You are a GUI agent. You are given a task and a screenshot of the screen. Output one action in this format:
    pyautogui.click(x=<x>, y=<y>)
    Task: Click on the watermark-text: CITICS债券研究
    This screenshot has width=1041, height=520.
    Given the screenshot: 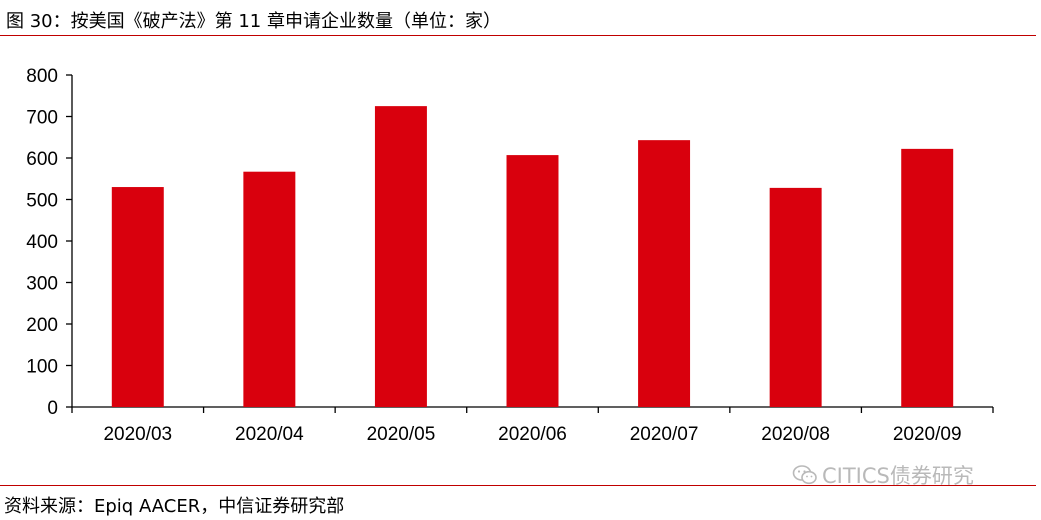 What is the action you would take?
    pyautogui.click(x=898, y=476)
    